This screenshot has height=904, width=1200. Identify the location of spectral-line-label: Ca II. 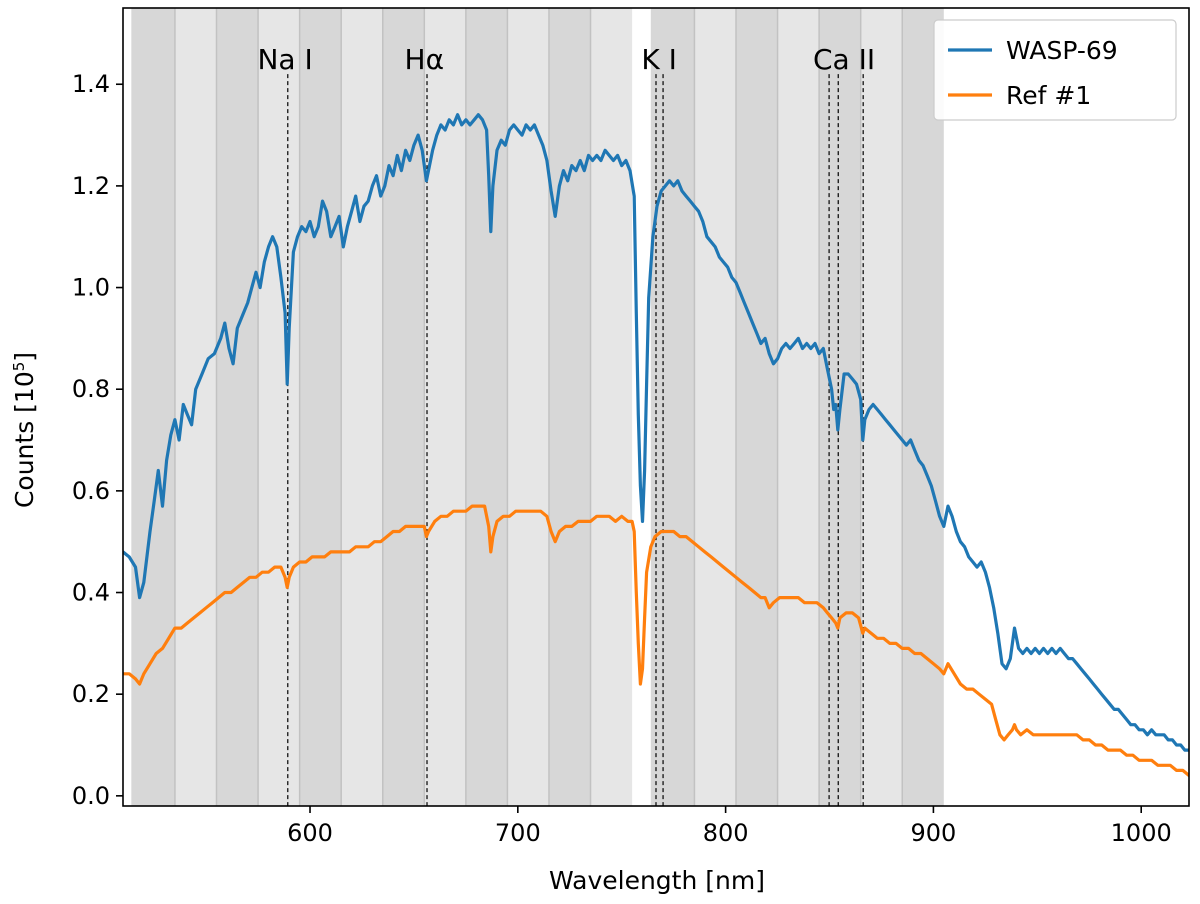
(844, 59).